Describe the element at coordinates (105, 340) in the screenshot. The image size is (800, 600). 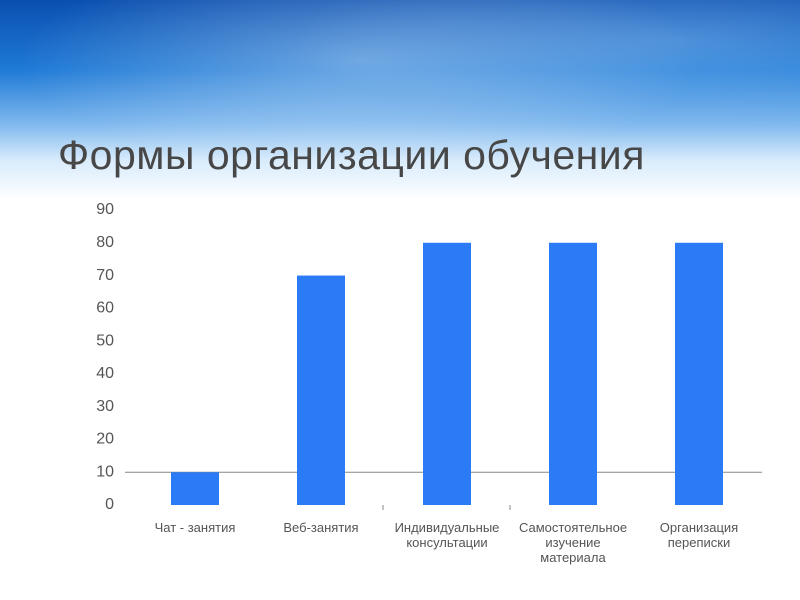
I see `y-tick-label: 50` at that location.